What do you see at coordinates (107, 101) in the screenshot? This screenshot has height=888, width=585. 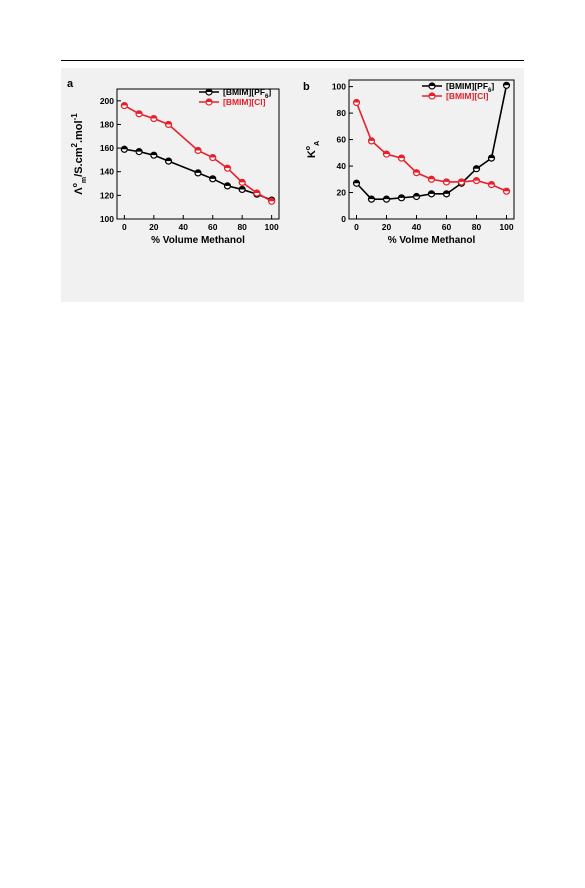 I see `y-tick-label: 200` at bounding box center [107, 101].